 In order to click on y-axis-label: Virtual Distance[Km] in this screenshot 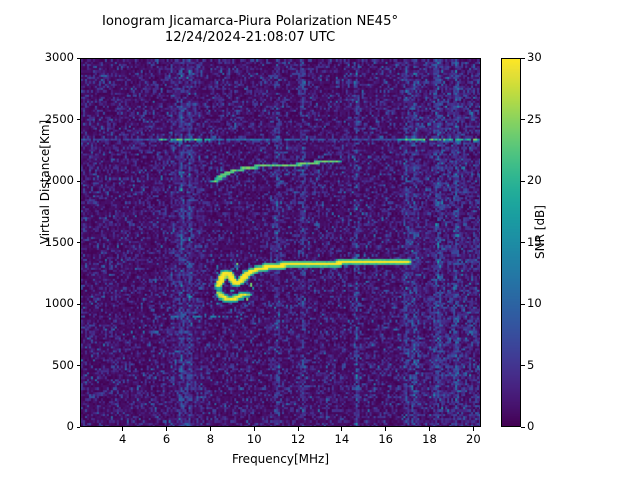, I will do `click(45, 182)`.